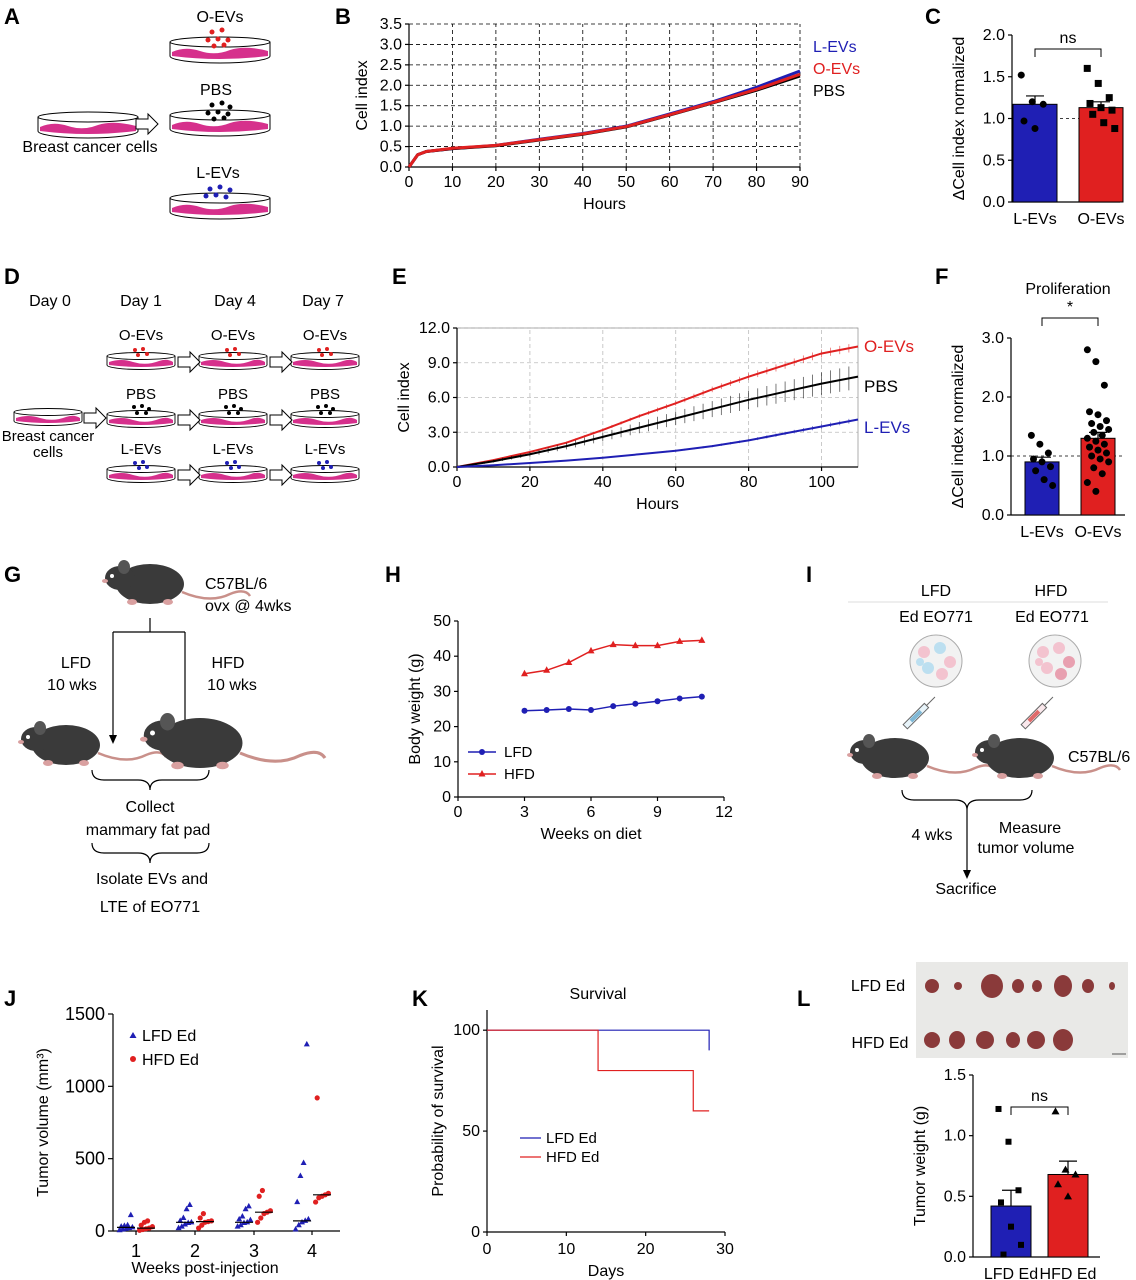 This screenshot has width=1136, height=1280. I want to click on a-dish-pbs, so click(220, 123).